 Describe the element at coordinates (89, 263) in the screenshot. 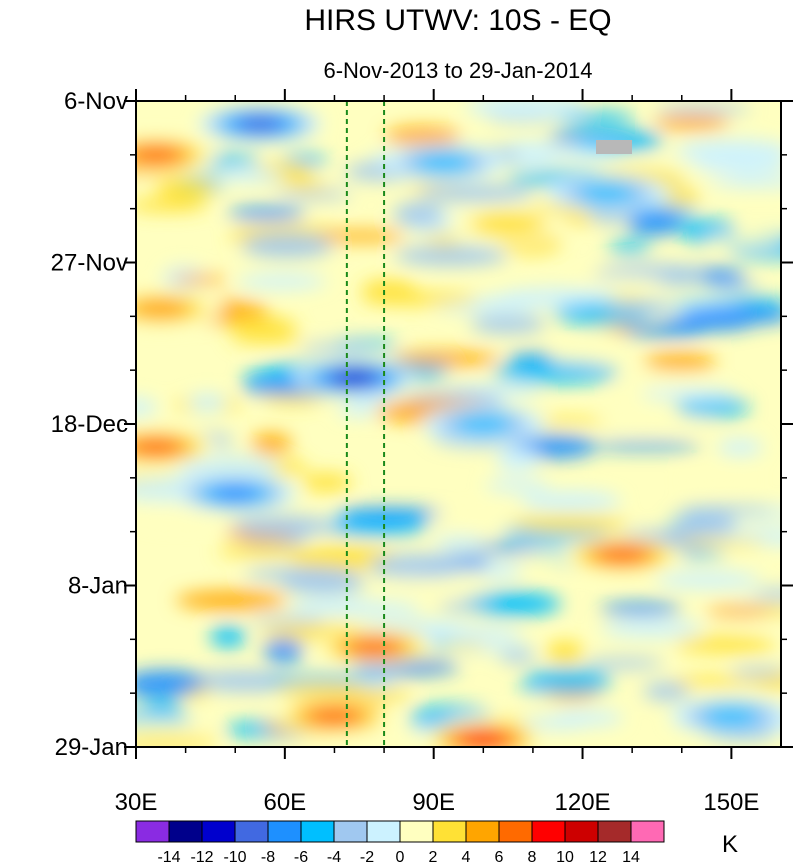

I see `y-tick-label: 27-Nov` at that location.